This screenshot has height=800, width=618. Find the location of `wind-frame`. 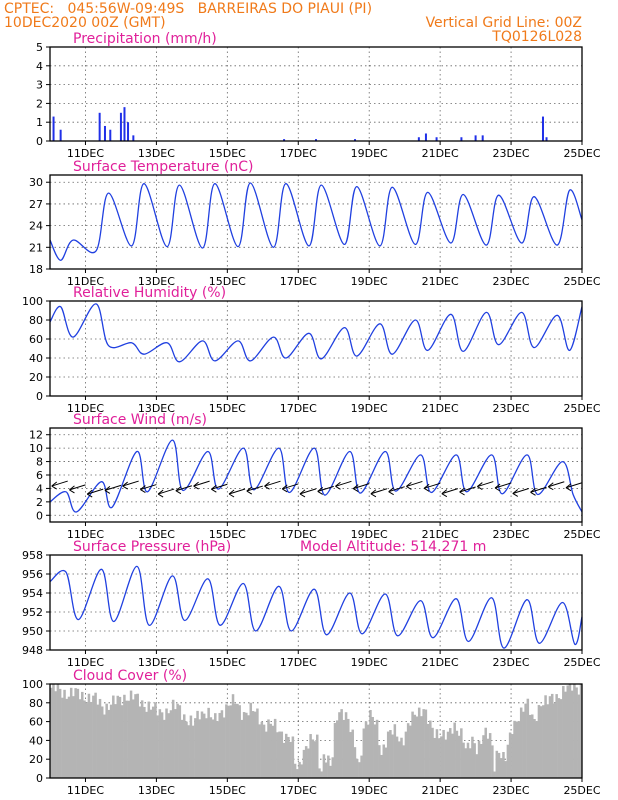

wind-frame is located at coordinates (316, 475).